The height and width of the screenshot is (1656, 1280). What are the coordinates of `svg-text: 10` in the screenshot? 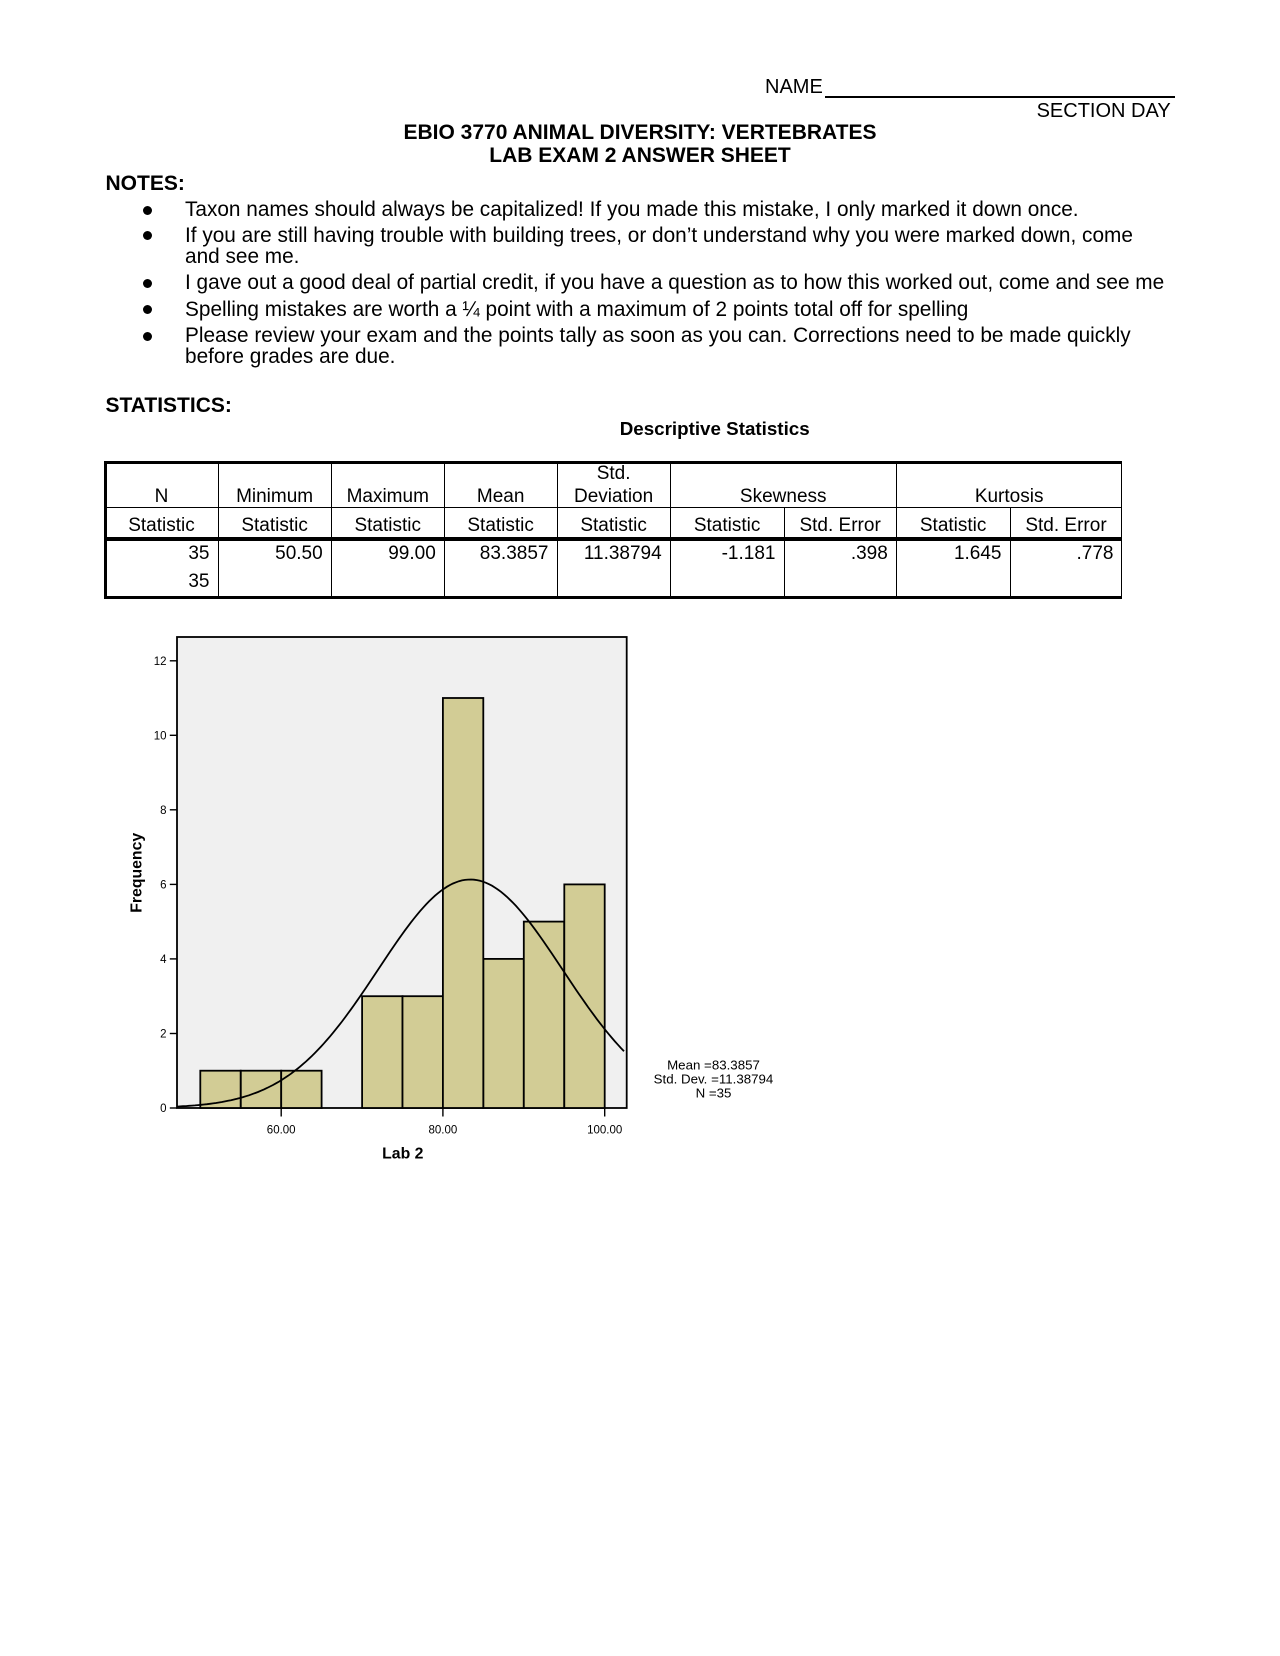 It's located at (160, 736).